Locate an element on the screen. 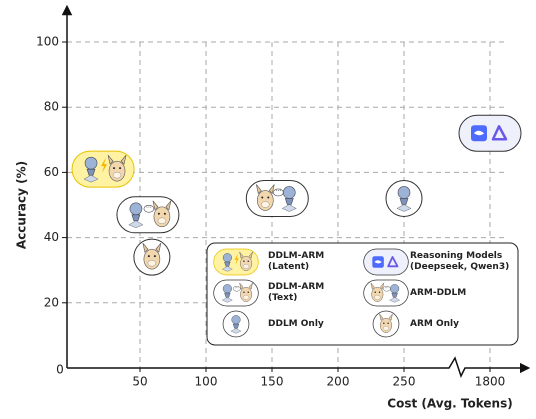 This screenshot has width=536, height=419. legend-label-box: Reasoning Models (Deepseek, Qwen3) is located at coordinates (460, 261).